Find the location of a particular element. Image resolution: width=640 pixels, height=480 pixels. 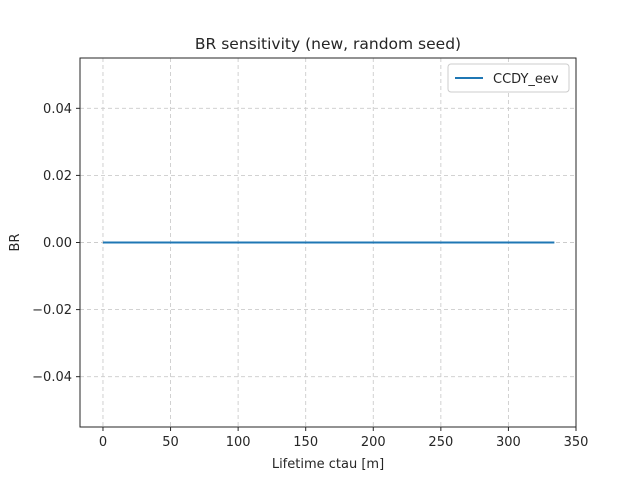

y-tick-label: −0.04 is located at coordinates (52, 377).